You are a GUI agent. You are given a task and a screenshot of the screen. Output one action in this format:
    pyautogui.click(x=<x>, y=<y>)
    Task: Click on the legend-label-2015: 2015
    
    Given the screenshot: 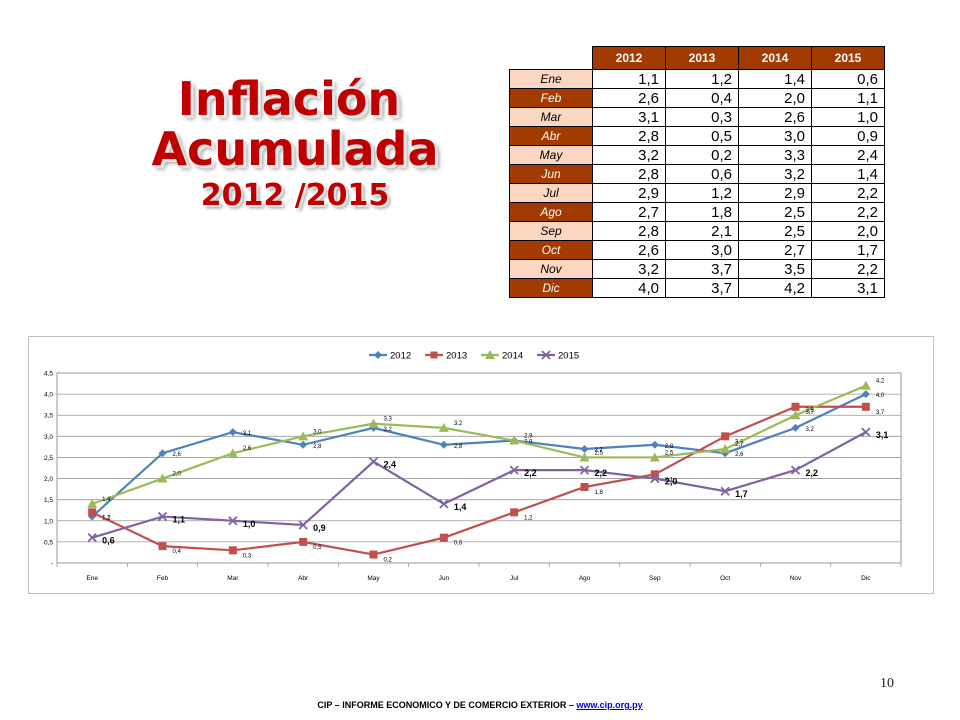 What is the action you would take?
    pyautogui.click(x=568, y=356)
    